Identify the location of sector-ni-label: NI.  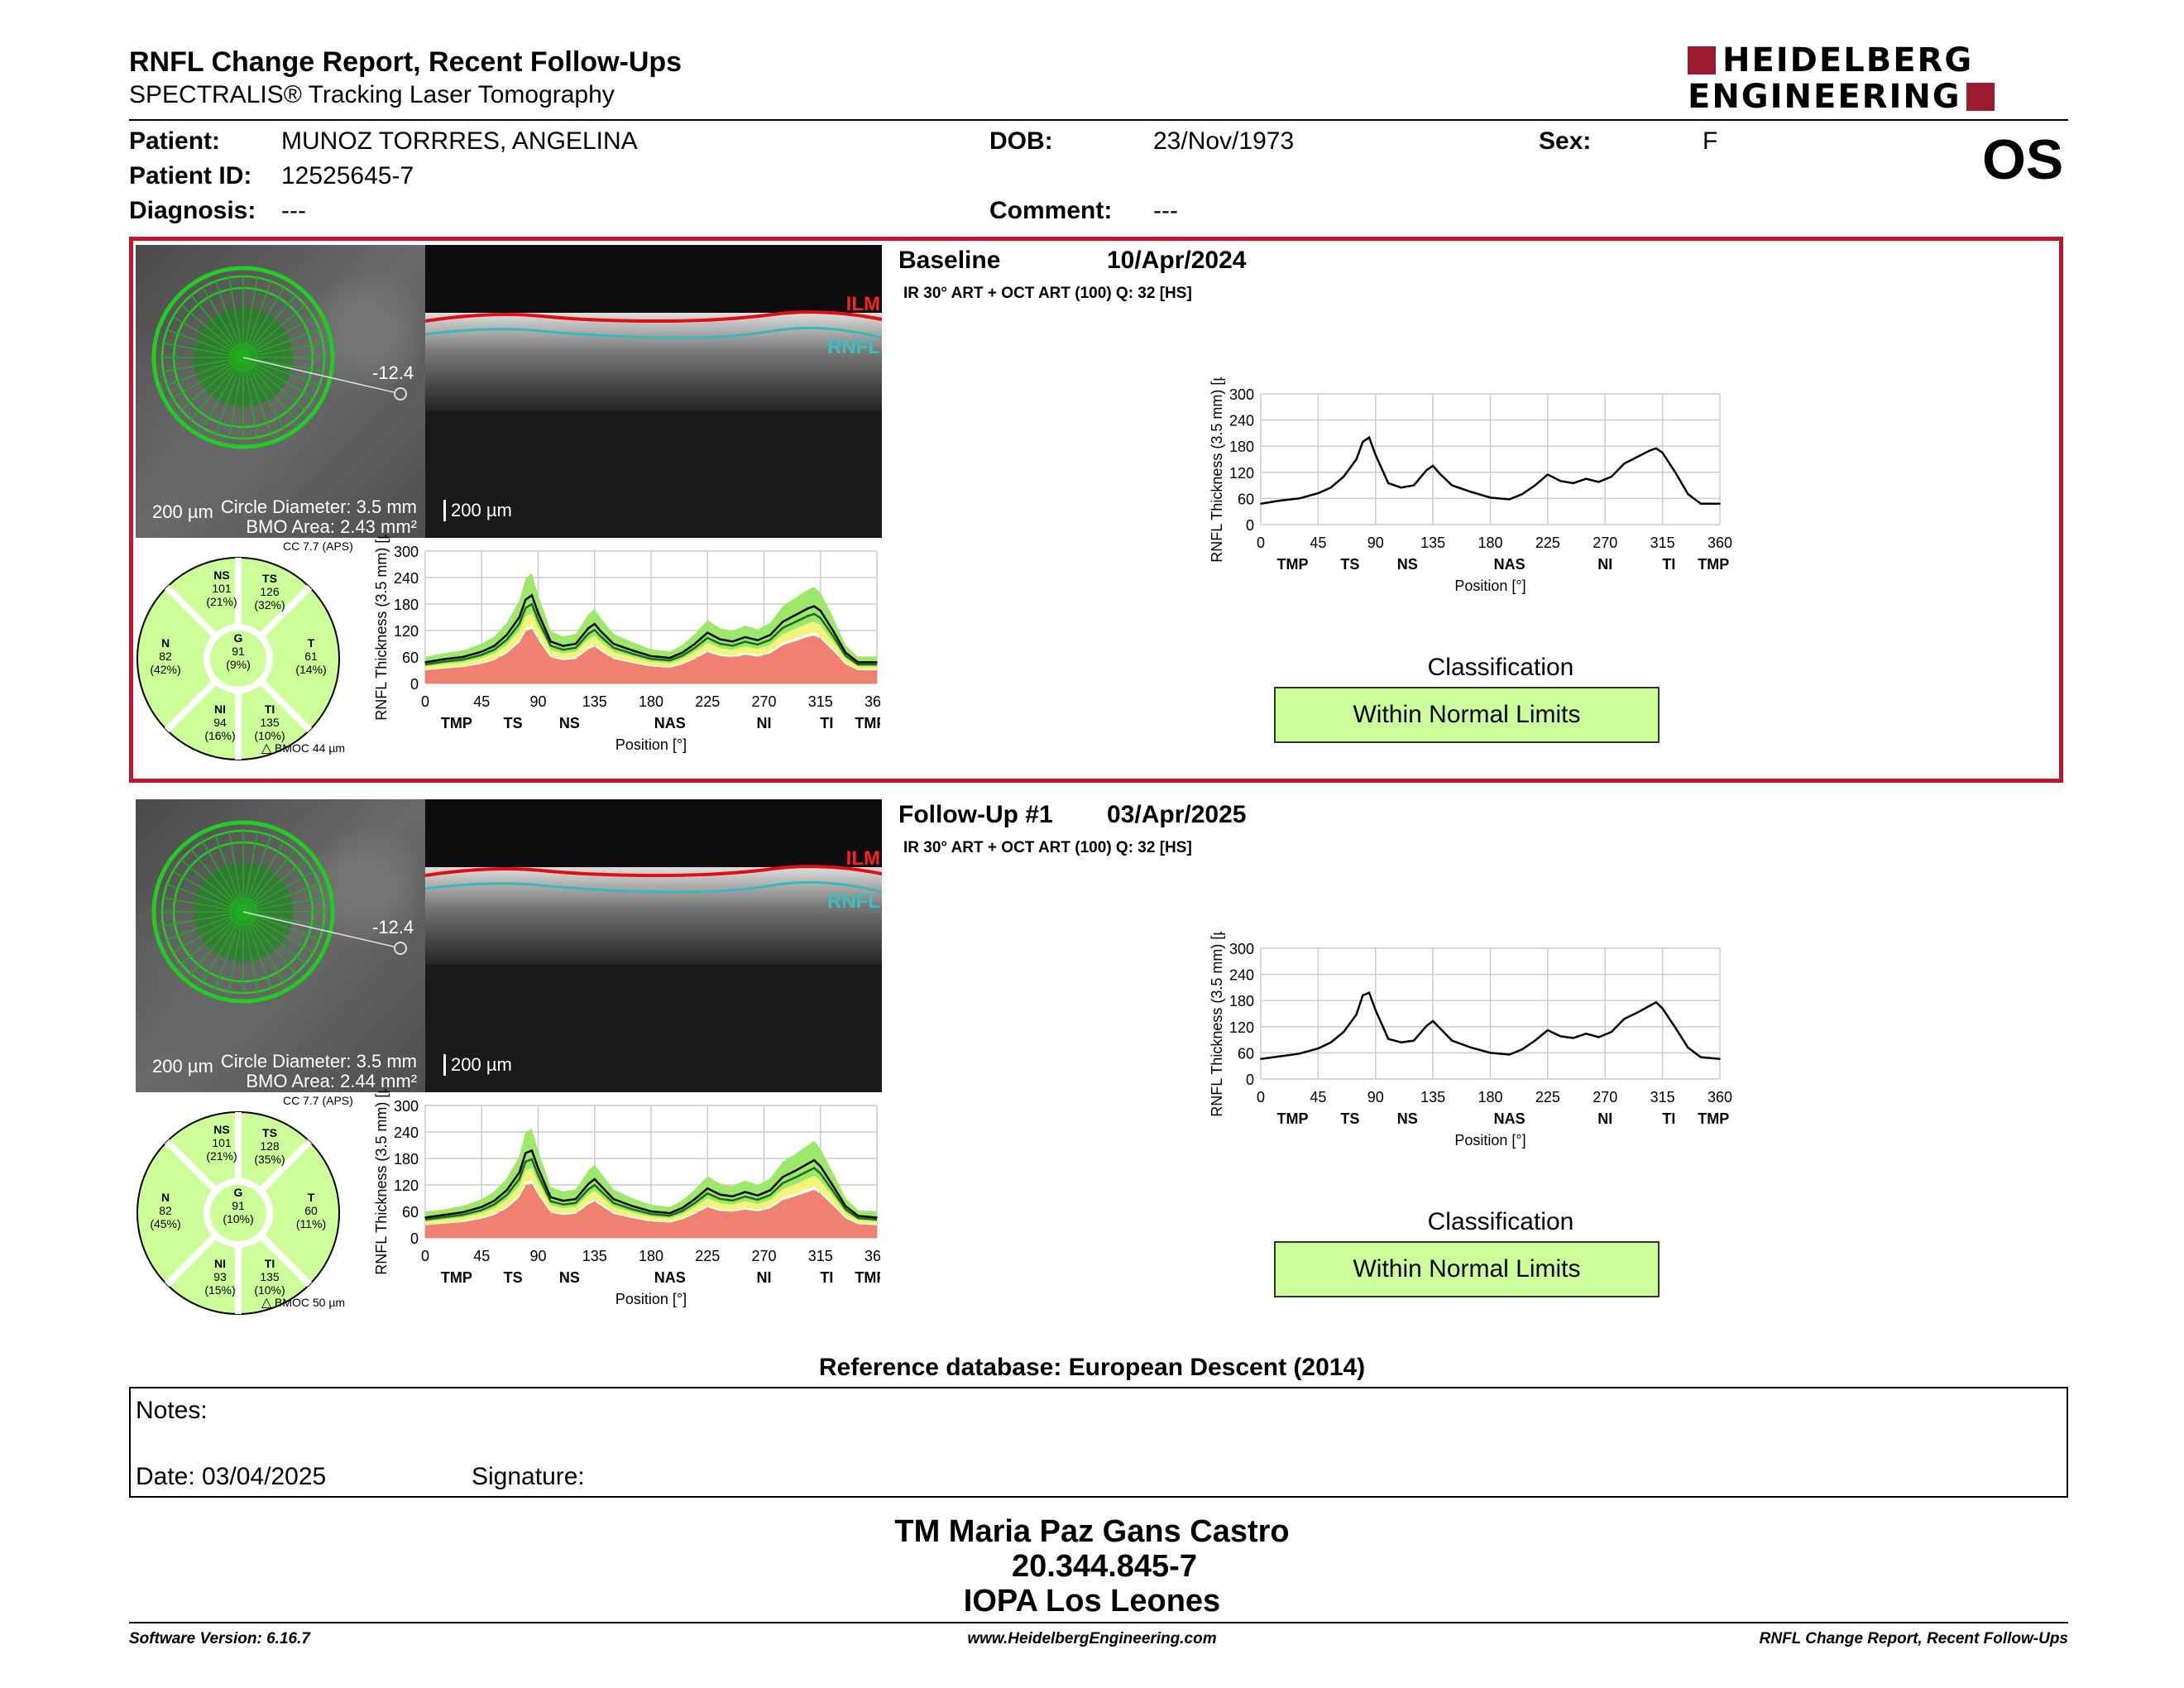
(220, 1263).